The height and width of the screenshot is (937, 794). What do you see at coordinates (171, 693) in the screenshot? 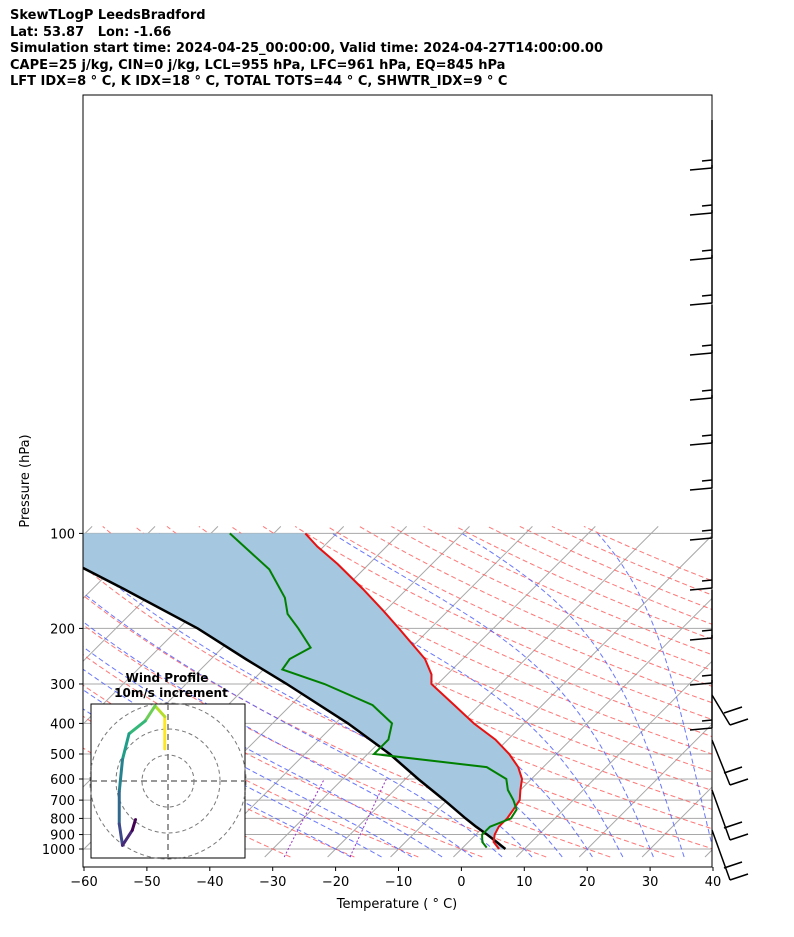
I see `wind-profile-subtitle: 10m/s increment` at bounding box center [171, 693].